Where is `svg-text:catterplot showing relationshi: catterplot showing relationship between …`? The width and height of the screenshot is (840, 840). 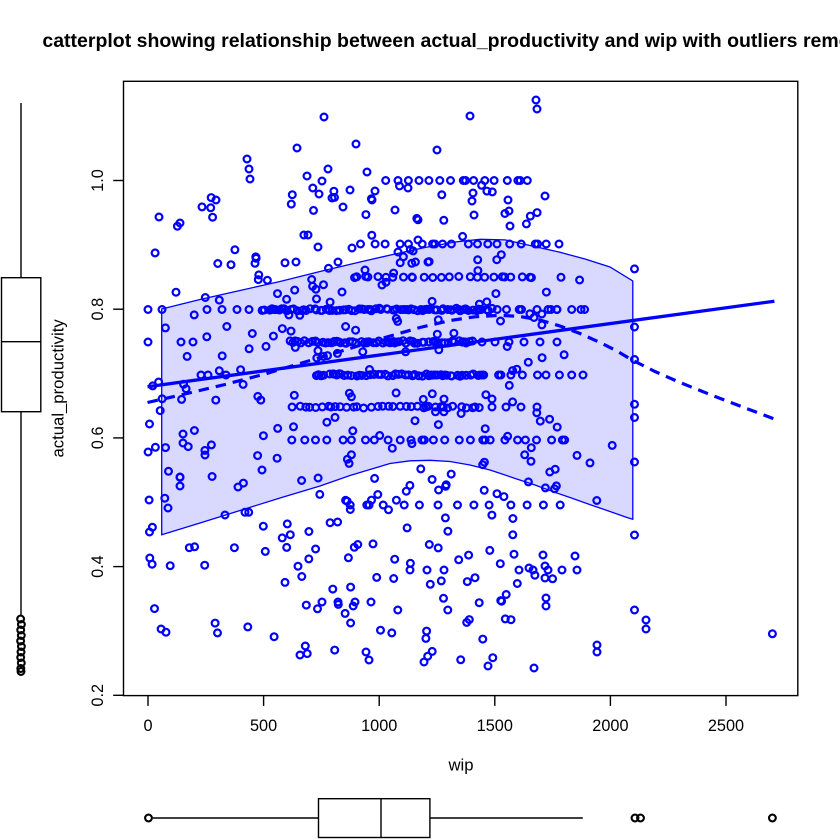 svg-text:catterplot showing relationshi: catterplot showing relationship between … is located at coordinates (441, 41).